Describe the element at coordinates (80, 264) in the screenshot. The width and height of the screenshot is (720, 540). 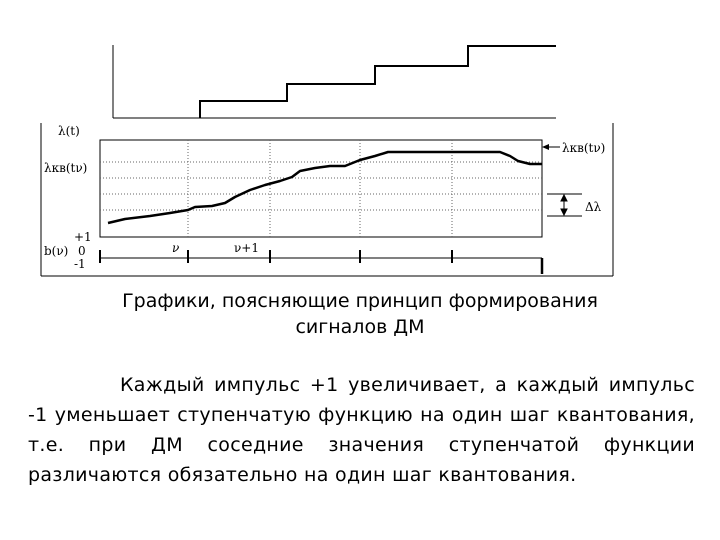
I see `label-minus-one: -1` at that location.